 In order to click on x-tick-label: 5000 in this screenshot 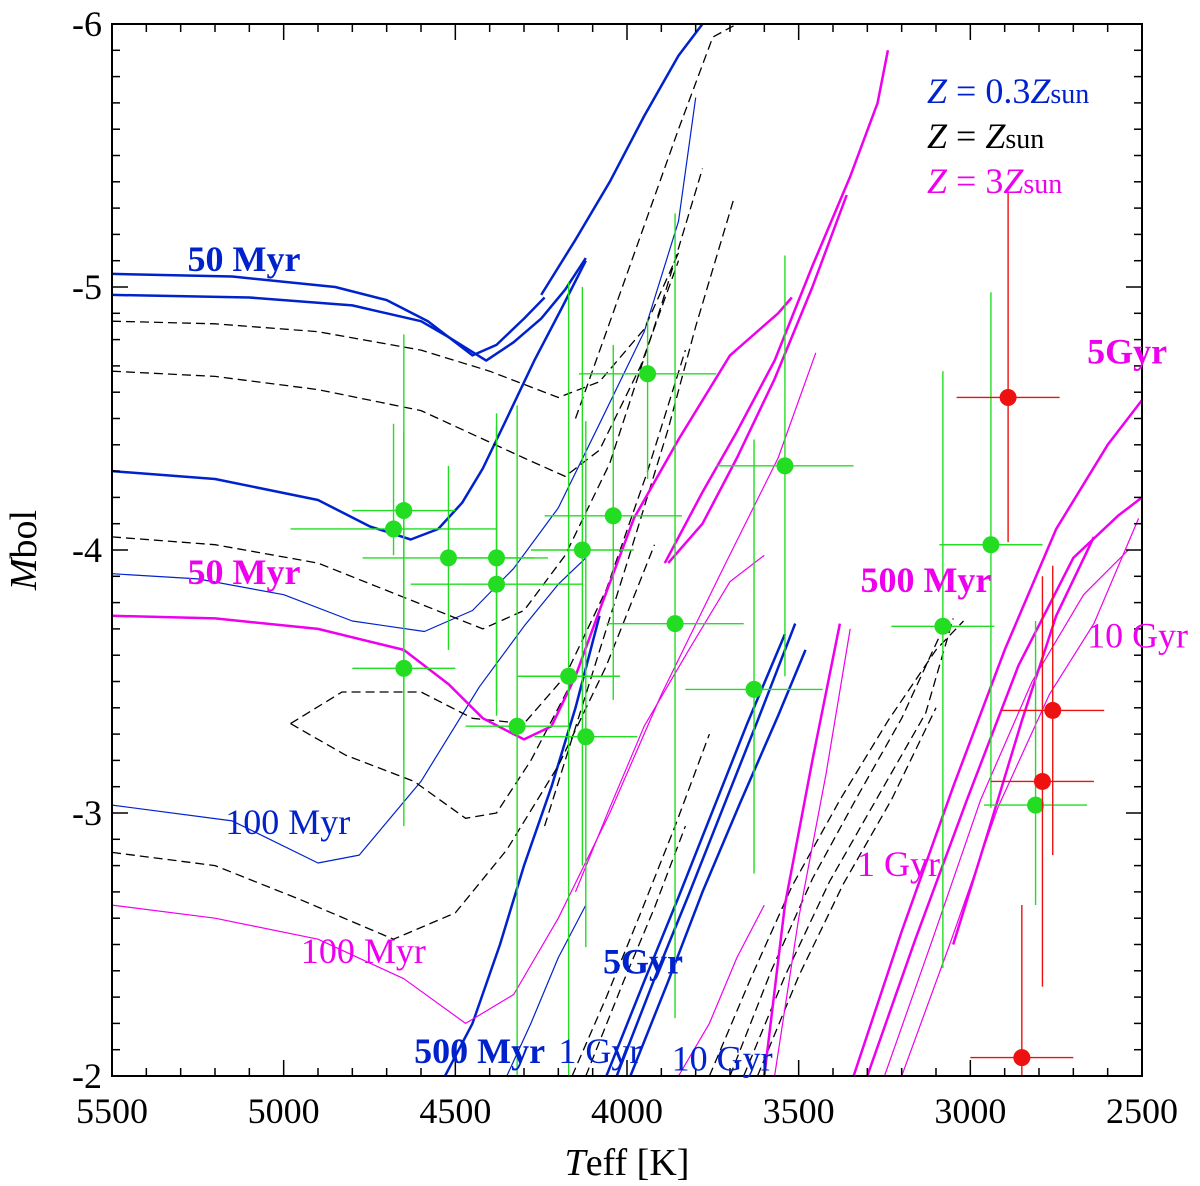, I will do `click(284, 1111)`.